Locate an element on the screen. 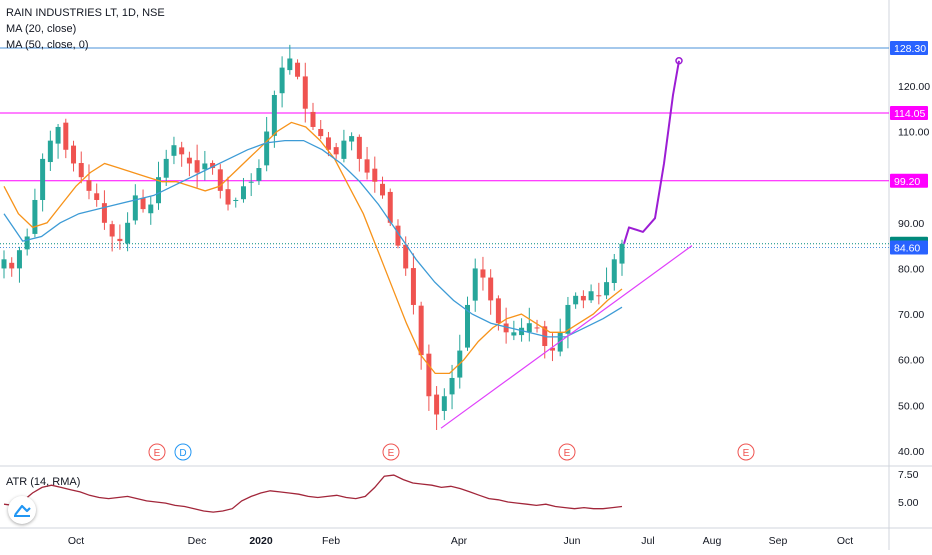 This screenshot has height=555, width=932. atr-legend: ATR (14, RMA) is located at coordinates (43, 482).